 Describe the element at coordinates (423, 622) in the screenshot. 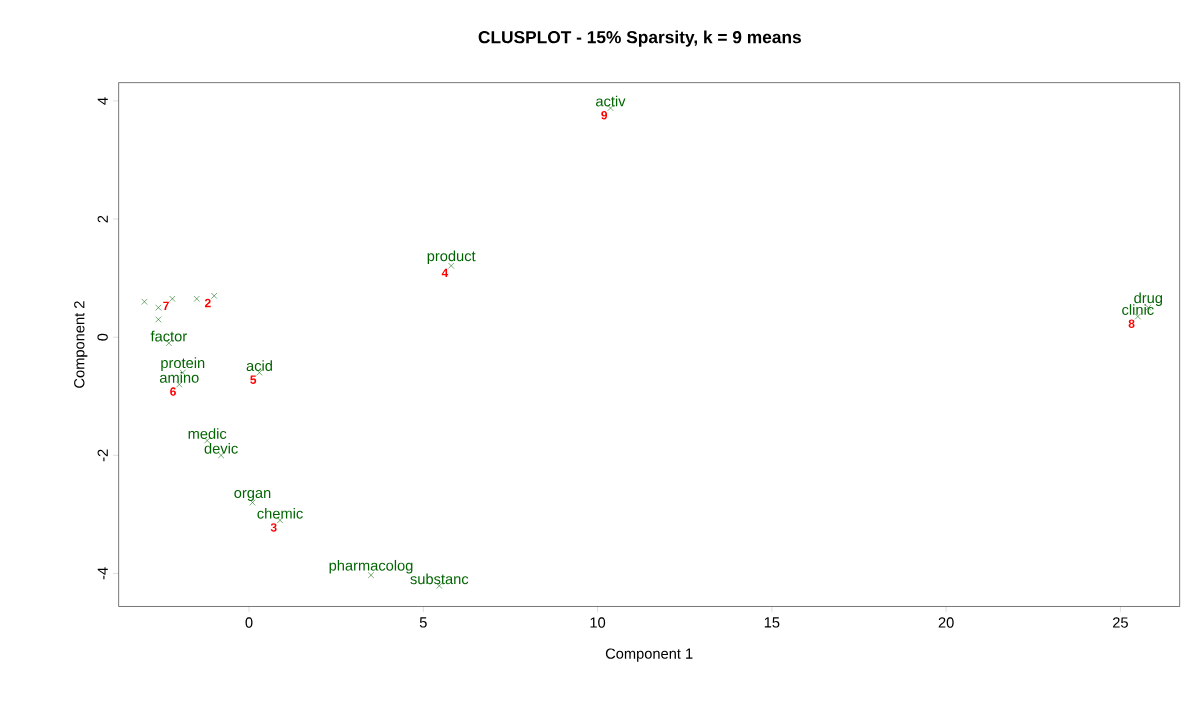

I see `x-tick-label: 5` at that location.